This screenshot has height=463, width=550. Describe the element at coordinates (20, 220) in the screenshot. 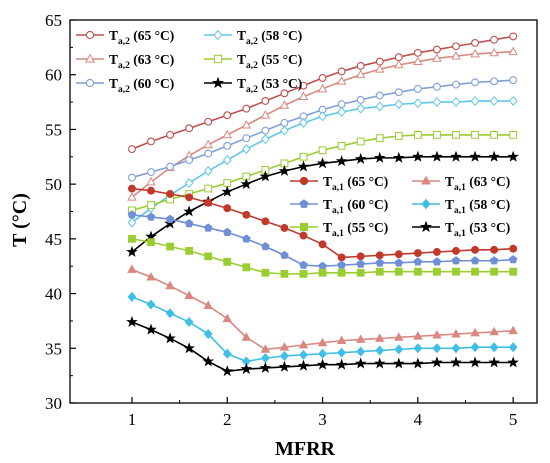

I see `y-axis-title: T (°C)` at that location.